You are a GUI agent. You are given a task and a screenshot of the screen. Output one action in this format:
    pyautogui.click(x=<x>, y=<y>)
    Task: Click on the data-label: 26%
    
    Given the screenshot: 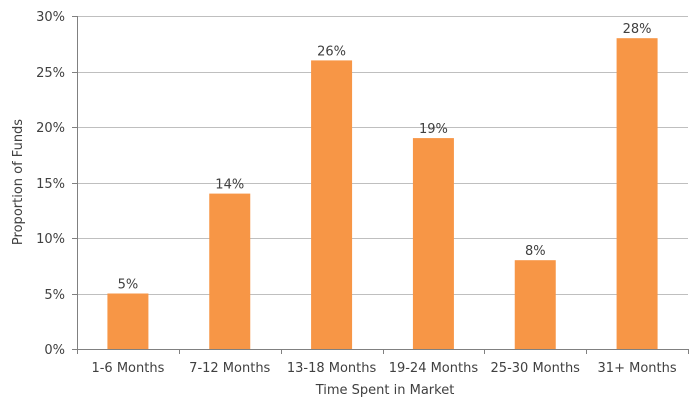 What is the action you would take?
    pyautogui.click(x=331, y=51)
    